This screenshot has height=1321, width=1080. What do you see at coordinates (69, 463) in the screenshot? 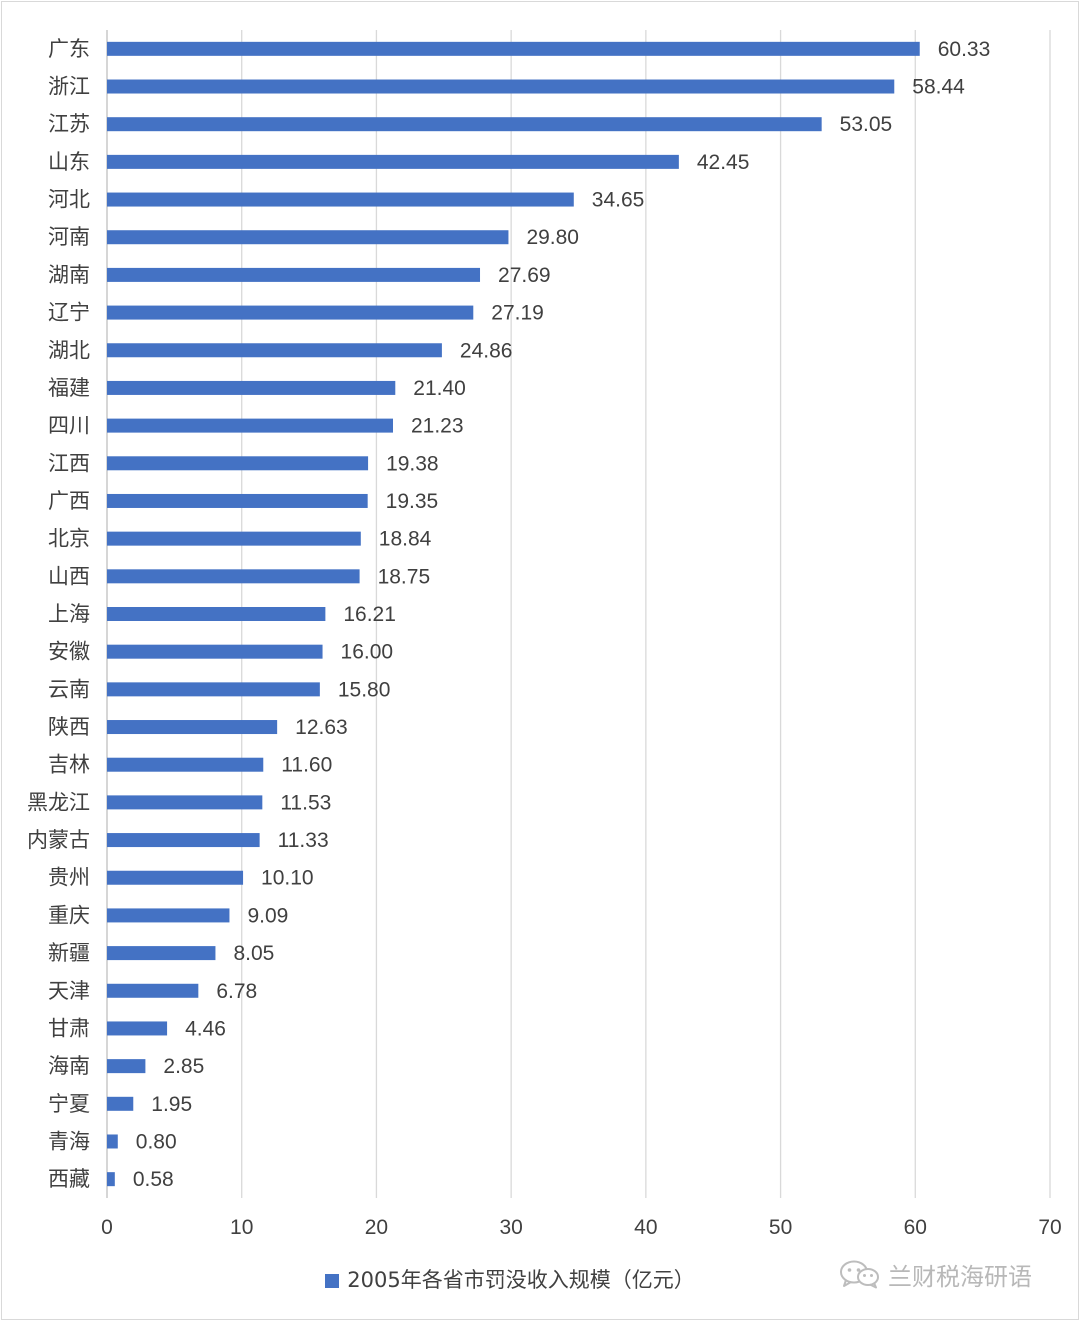
I see `category-label: 江西` at bounding box center [69, 463].